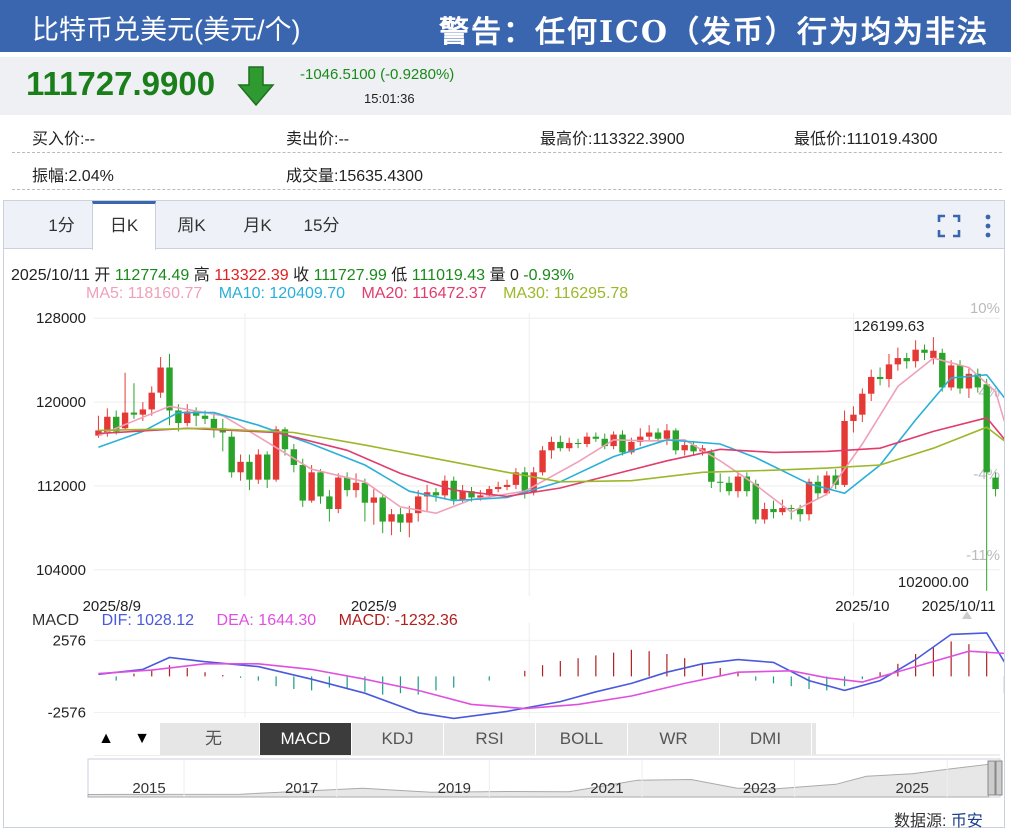  What do you see at coordinates (64, 139) in the screenshot?
I see `bid-price: 买入价:--` at bounding box center [64, 139].